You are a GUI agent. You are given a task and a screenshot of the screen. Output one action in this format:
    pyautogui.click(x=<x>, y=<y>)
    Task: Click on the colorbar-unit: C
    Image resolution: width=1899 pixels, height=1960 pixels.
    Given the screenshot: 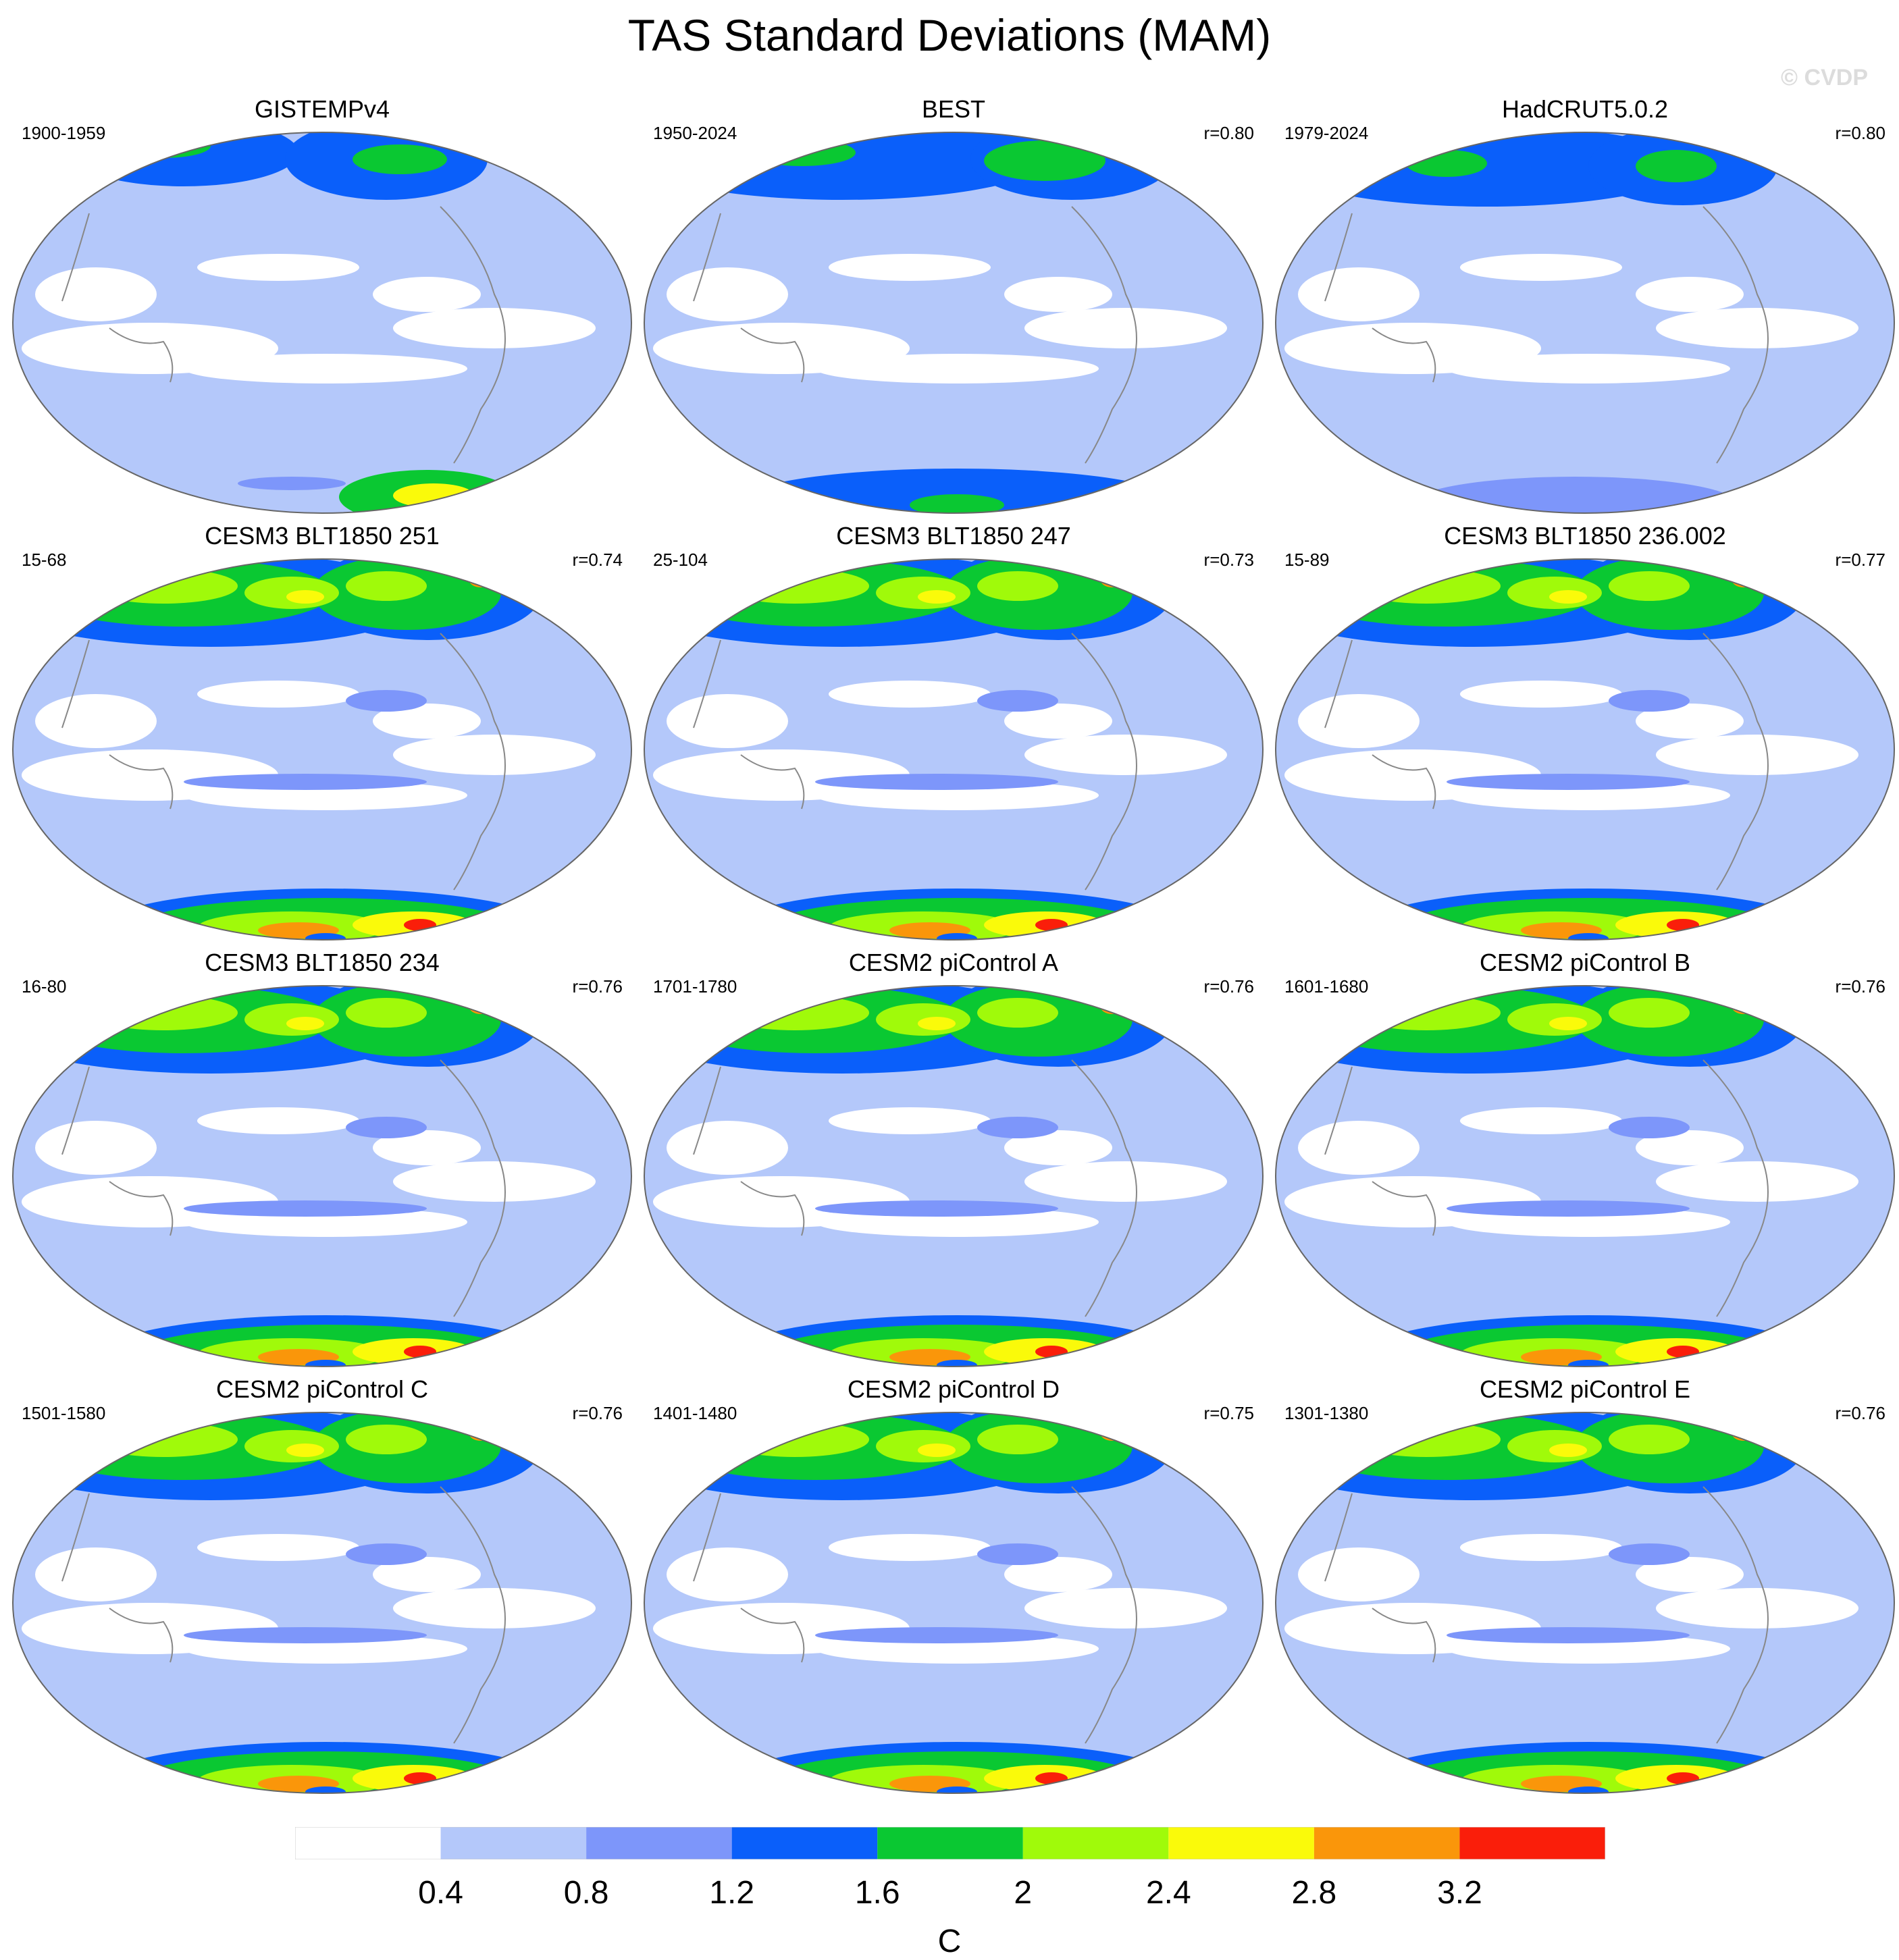 What is the action you would take?
    pyautogui.click(x=950, y=1941)
    